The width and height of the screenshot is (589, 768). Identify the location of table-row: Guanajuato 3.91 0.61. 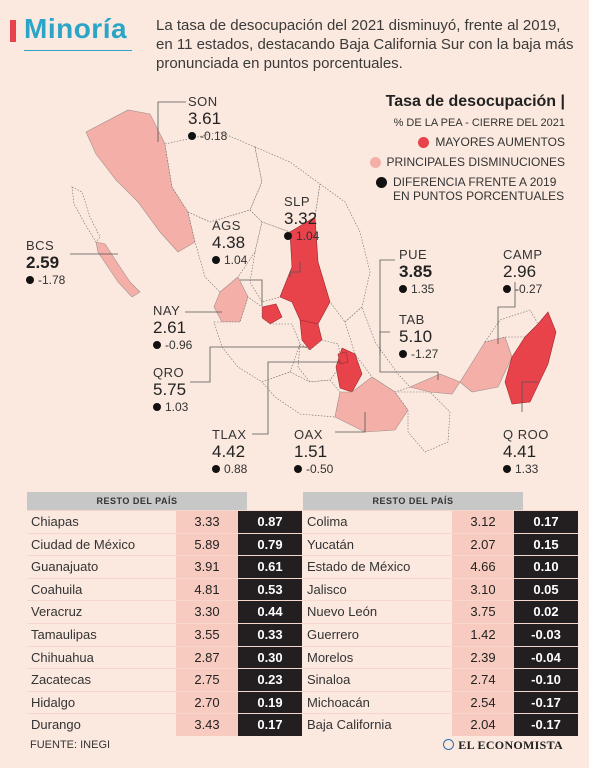
(164, 566).